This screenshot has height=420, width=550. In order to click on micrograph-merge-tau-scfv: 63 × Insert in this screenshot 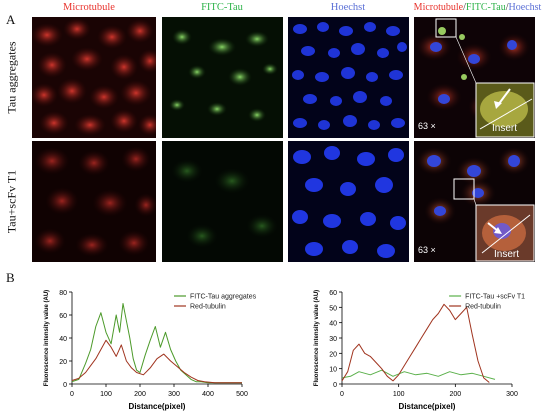, I will do `click(474, 201)`.